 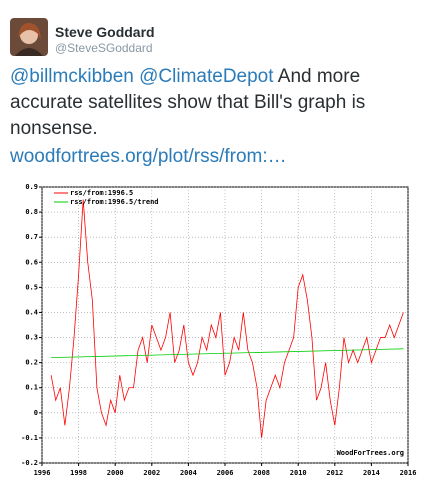 What do you see at coordinates (31, 212) in the screenshot?
I see `y-tick-label: 0.8` at bounding box center [31, 212].